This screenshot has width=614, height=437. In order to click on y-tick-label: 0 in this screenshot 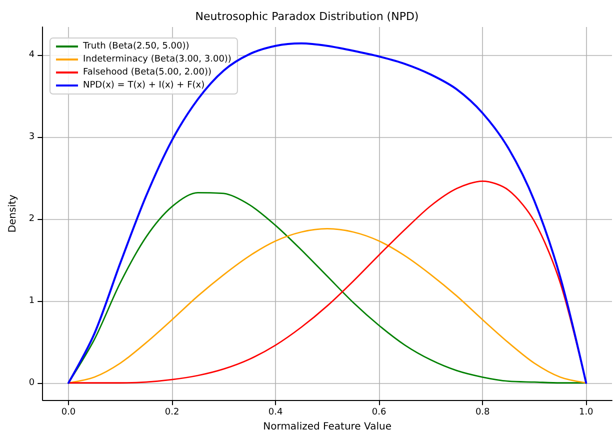, I will do `click(31, 383)`.